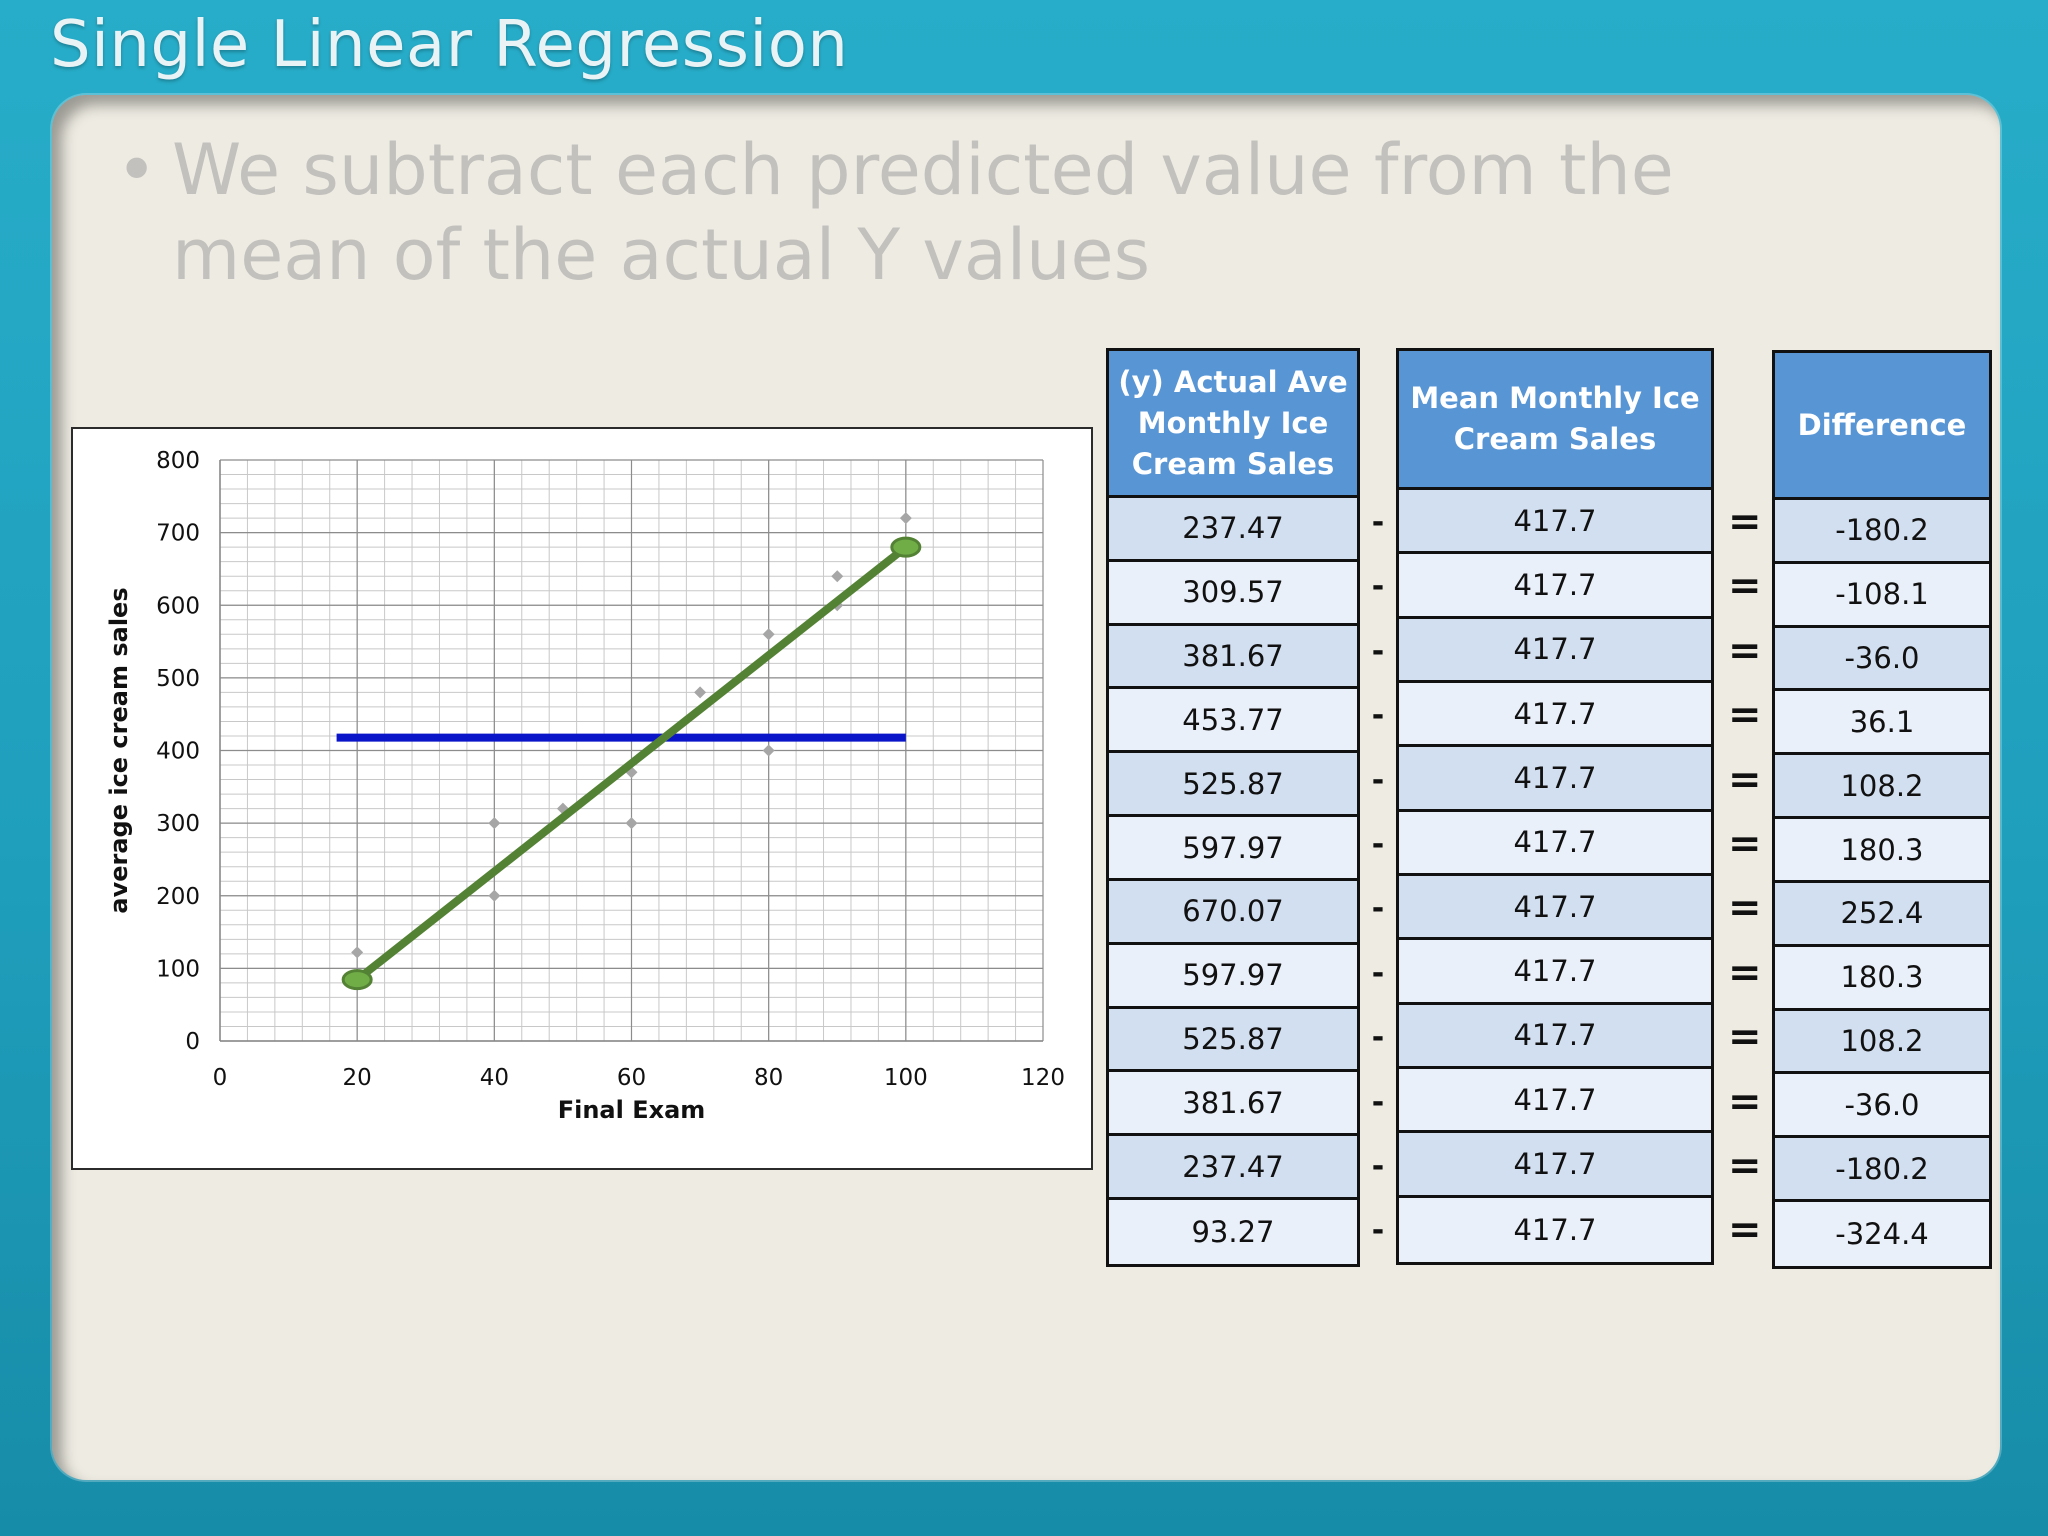  Describe the element at coordinates (1555, 420) in the screenshot. I see `mean-sales-header: Mean Monthly Ice Cream Sales` at that location.